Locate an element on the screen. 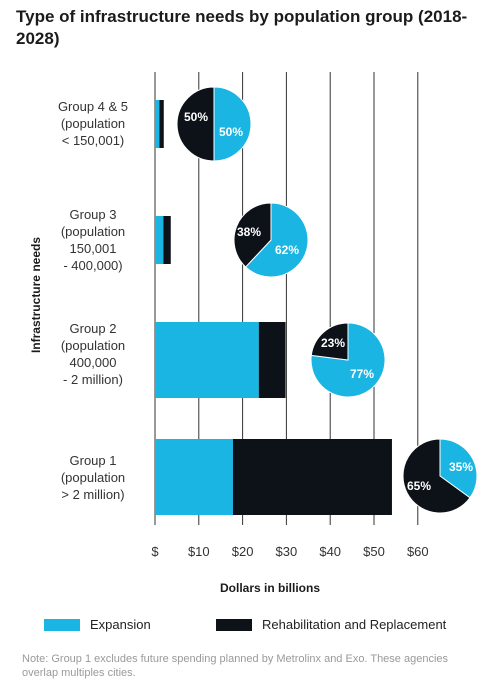 The image size is (488, 692). category-label-3: Group 1 (population > 2 million) is located at coordinates (93, 477).